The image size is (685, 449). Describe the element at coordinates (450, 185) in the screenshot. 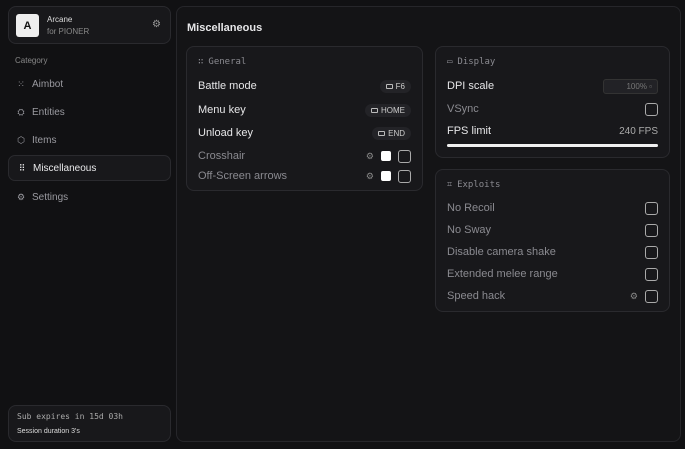

I see `chip-icon: ⌗` at that location.